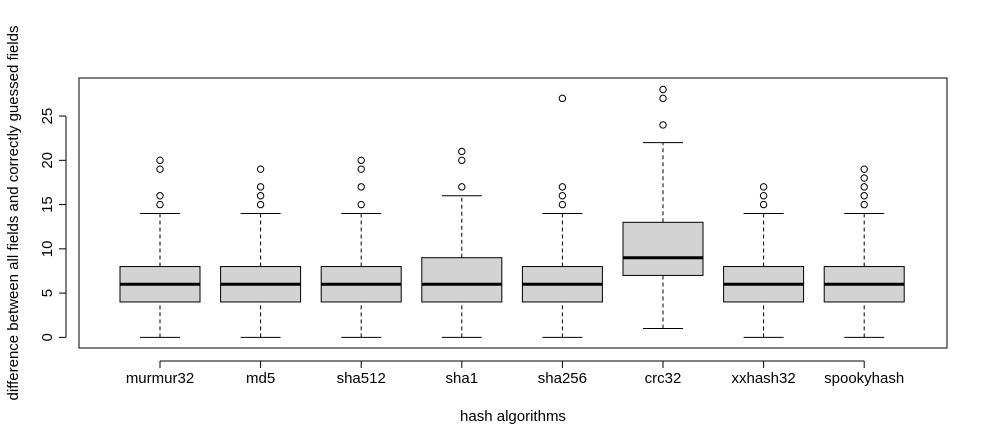 This screenshot has width=988, height=445. What do you see at coordinates (160, 378) in the screenshot?
I see `x-tick-label: murmur32` at bounding box center [160, 378].